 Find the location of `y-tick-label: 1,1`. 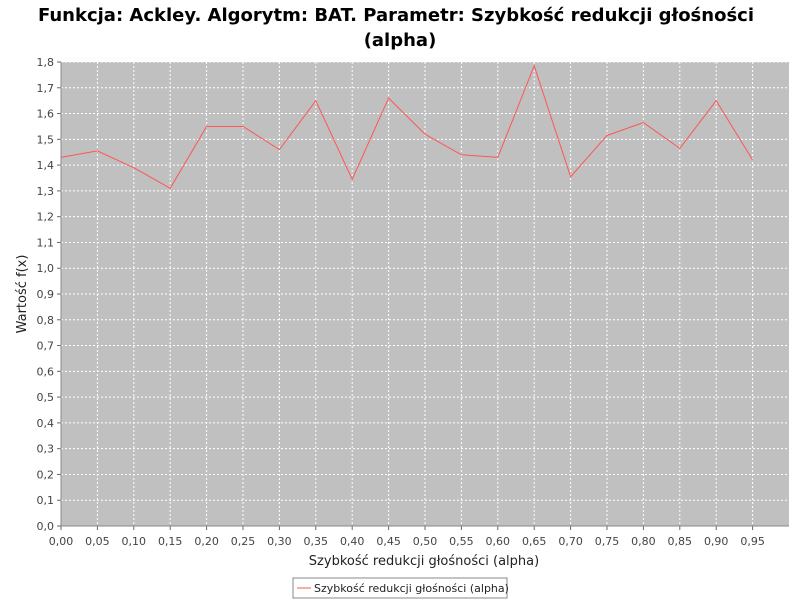

y-tick-label: 1,1 is located at coordinates (46, 242).